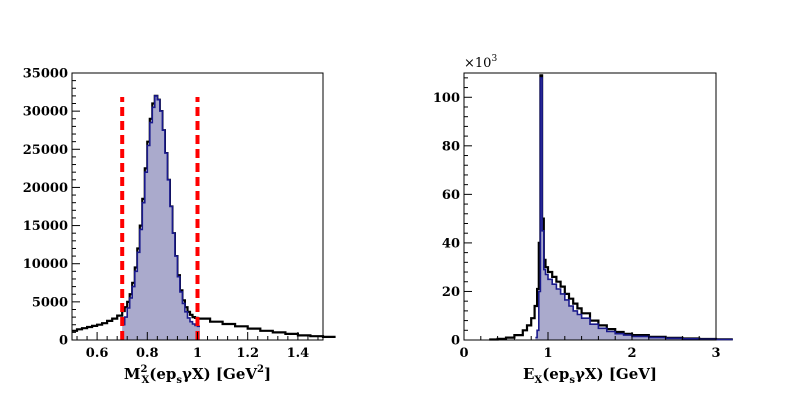  What do you see at coordinates (50, 302) in the screenshot?
I see `y-tick-label: 5000` at bounding box center [50, 302].